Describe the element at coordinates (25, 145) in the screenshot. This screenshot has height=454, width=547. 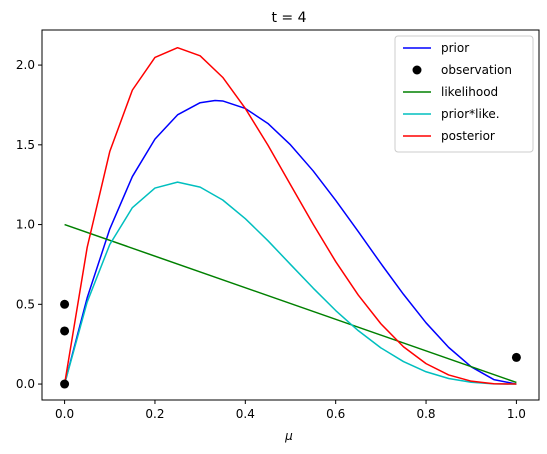
I see `y-tick-label: 1.5` at that location.